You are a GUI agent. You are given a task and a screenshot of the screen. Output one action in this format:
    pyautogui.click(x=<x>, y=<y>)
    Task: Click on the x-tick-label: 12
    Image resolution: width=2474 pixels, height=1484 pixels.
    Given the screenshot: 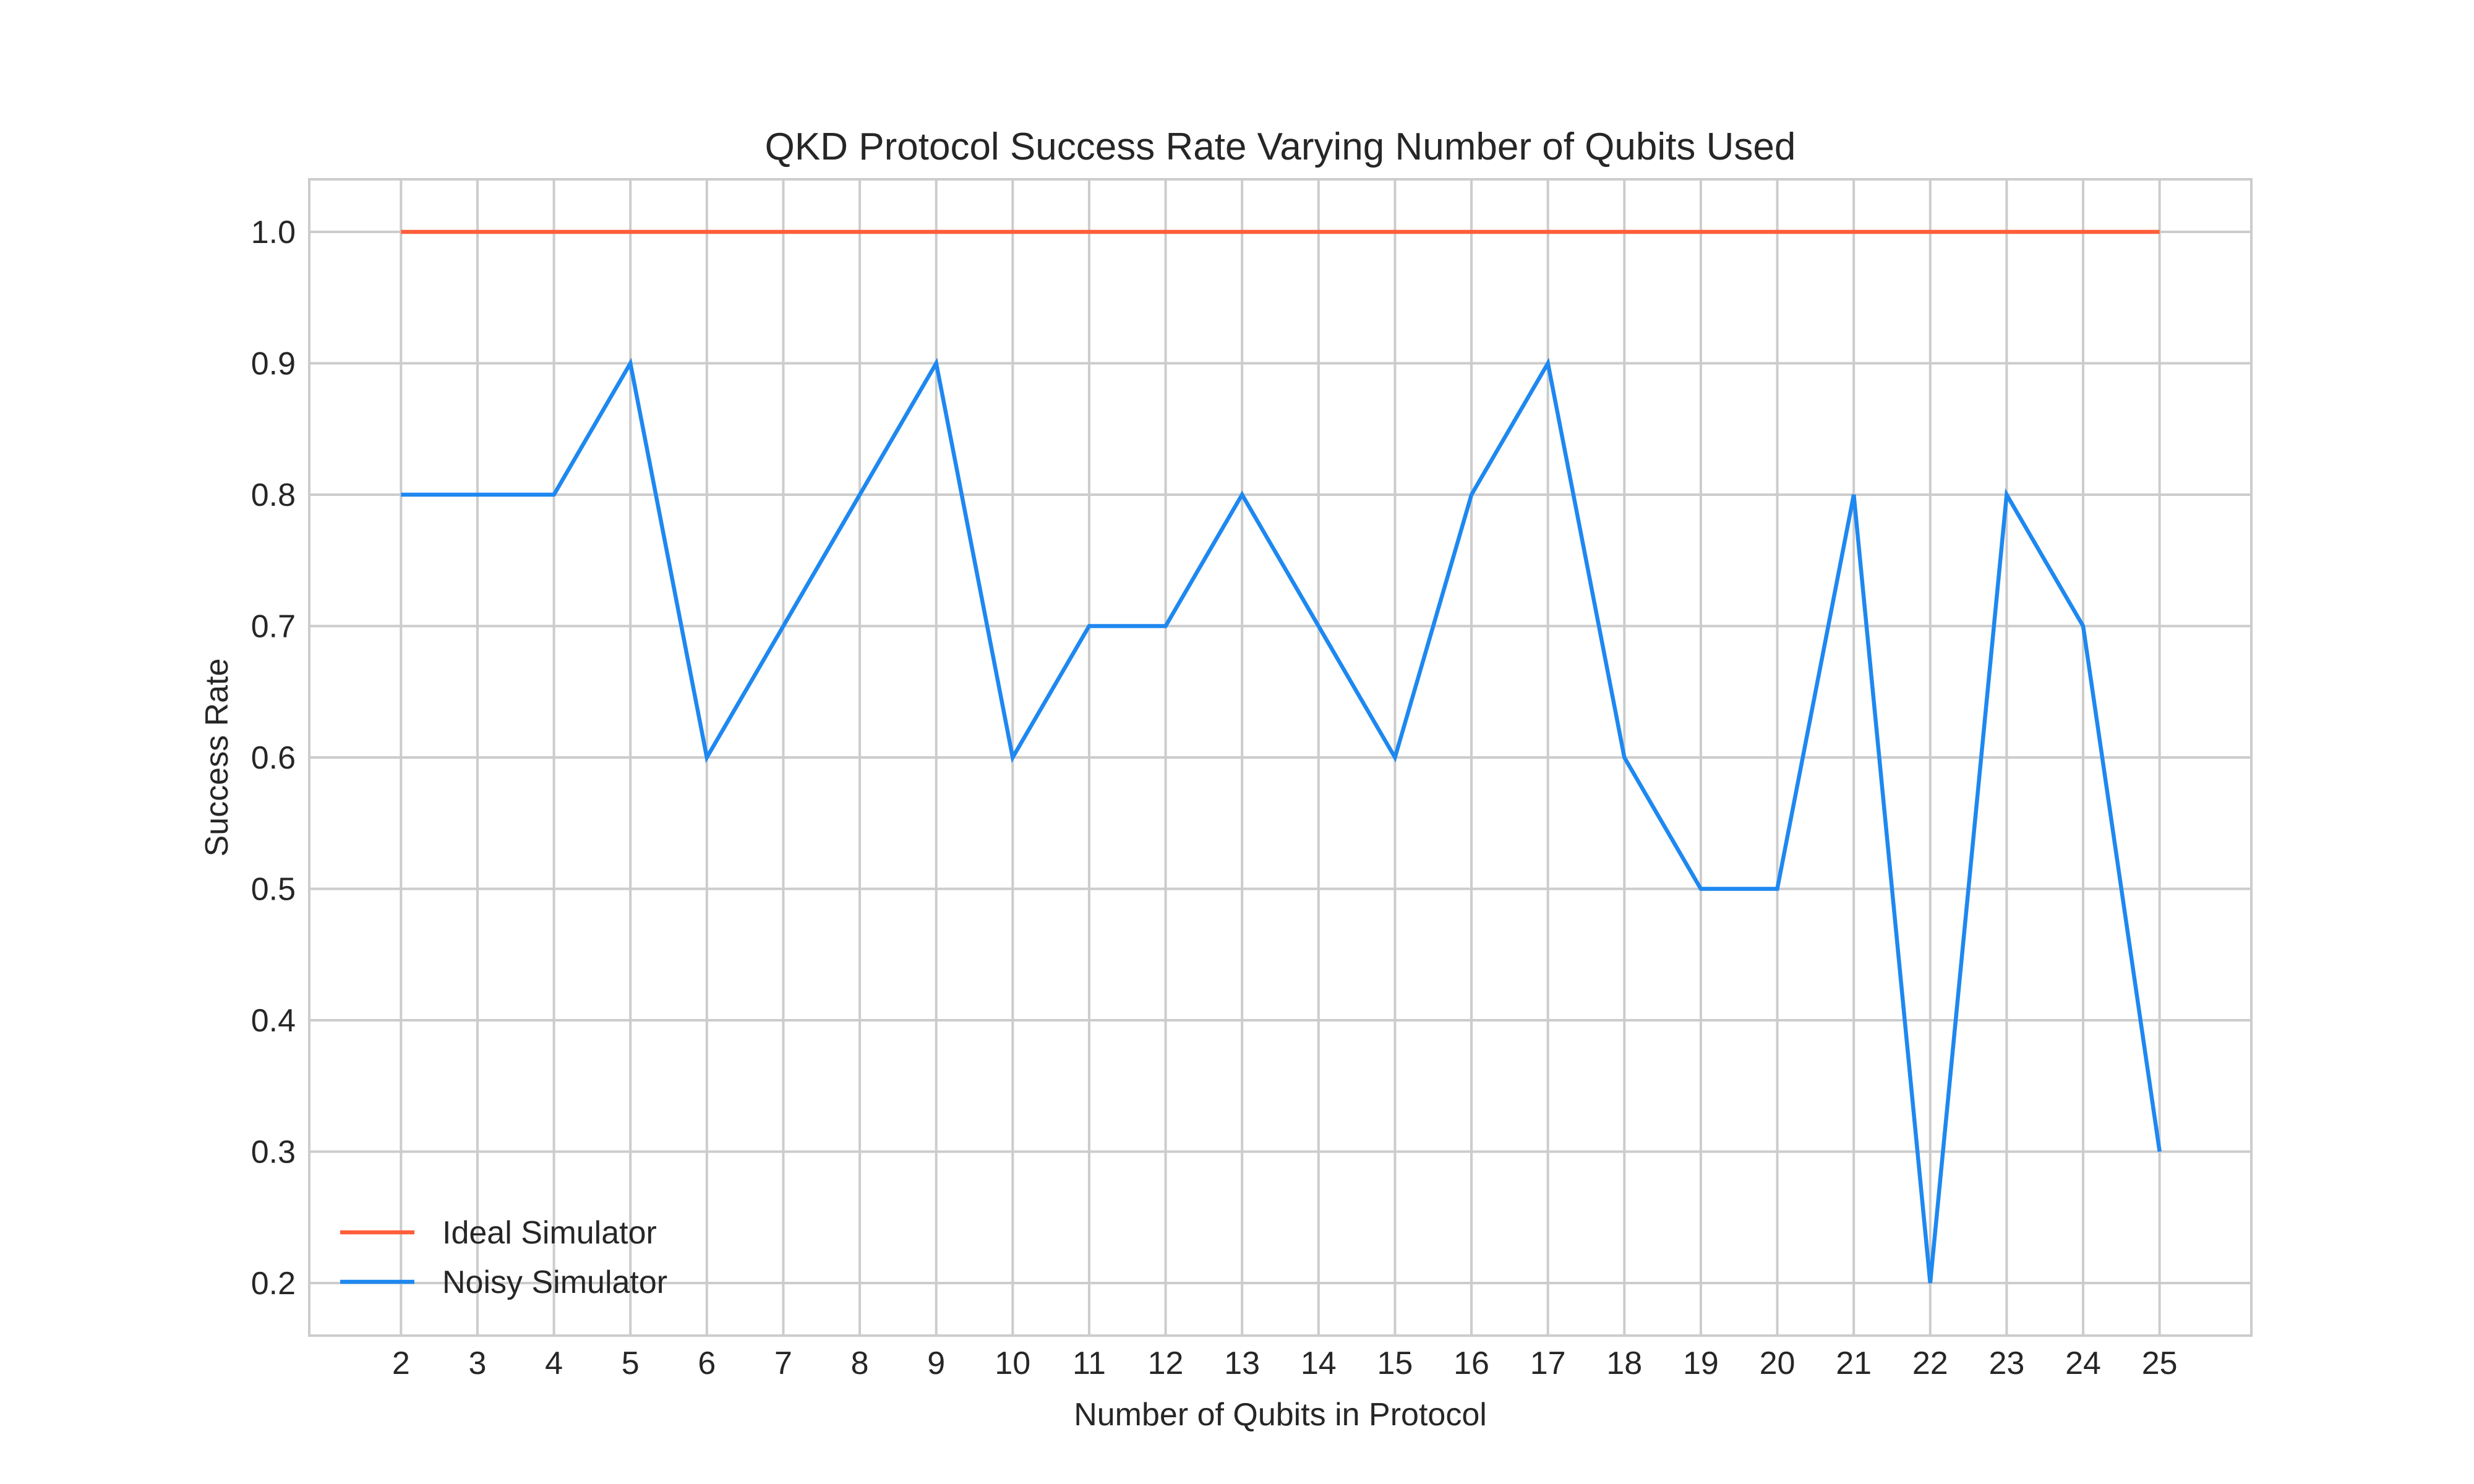 What is the action you would take?
    pyautogui.click(x=1166, y=1363)
    